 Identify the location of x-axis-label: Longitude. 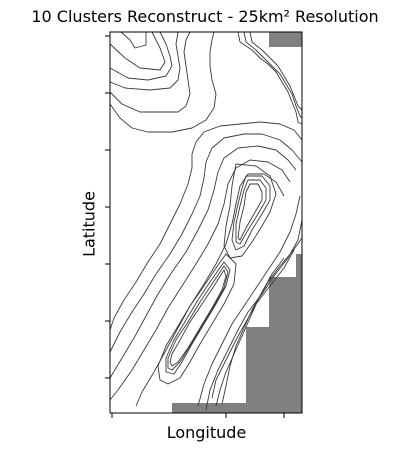
(206, 432).